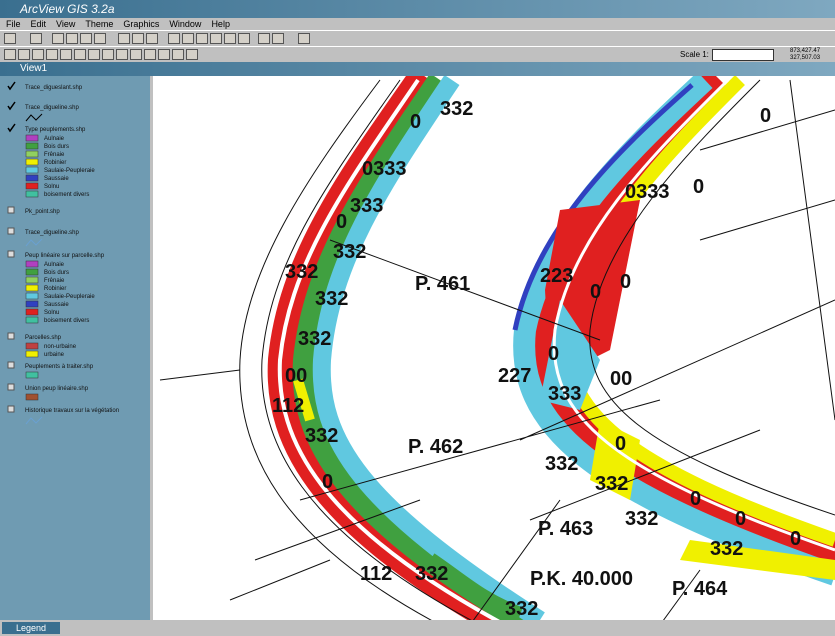  Describe the element at coordinates (52, 108) in the screenshot. I see `theme-name: Trace_digueline.shp` at that location.